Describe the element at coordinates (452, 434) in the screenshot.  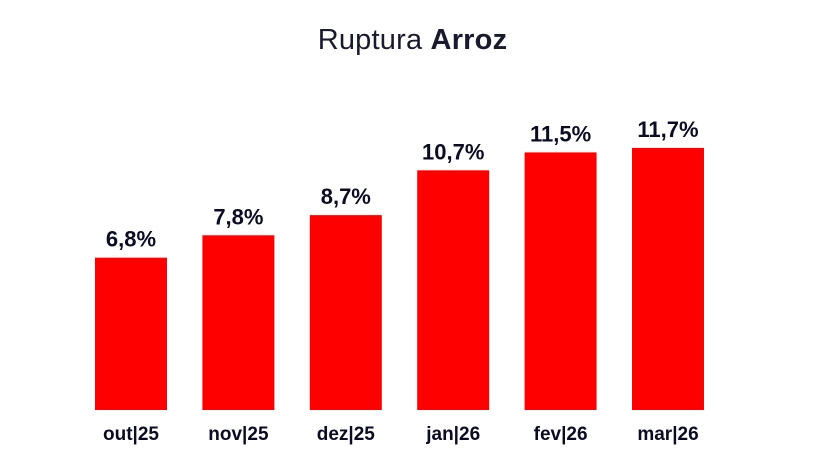
I see `category-label: jan|26` at that location.